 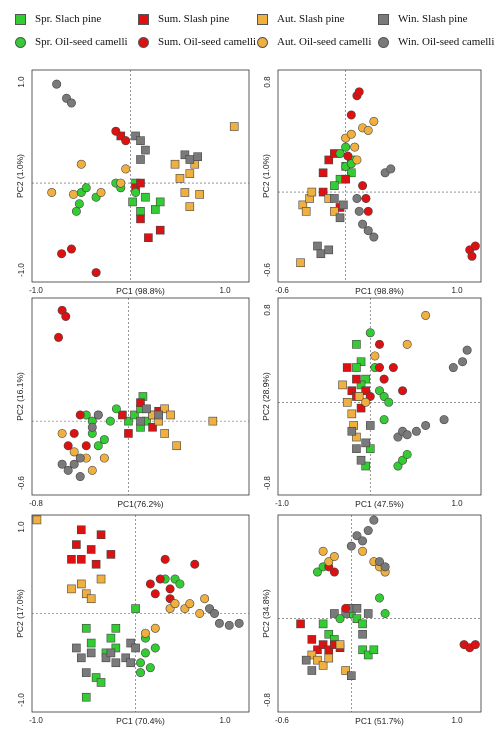 I want to click on y-tick-label: 0.8, so click(x=267, y=310).